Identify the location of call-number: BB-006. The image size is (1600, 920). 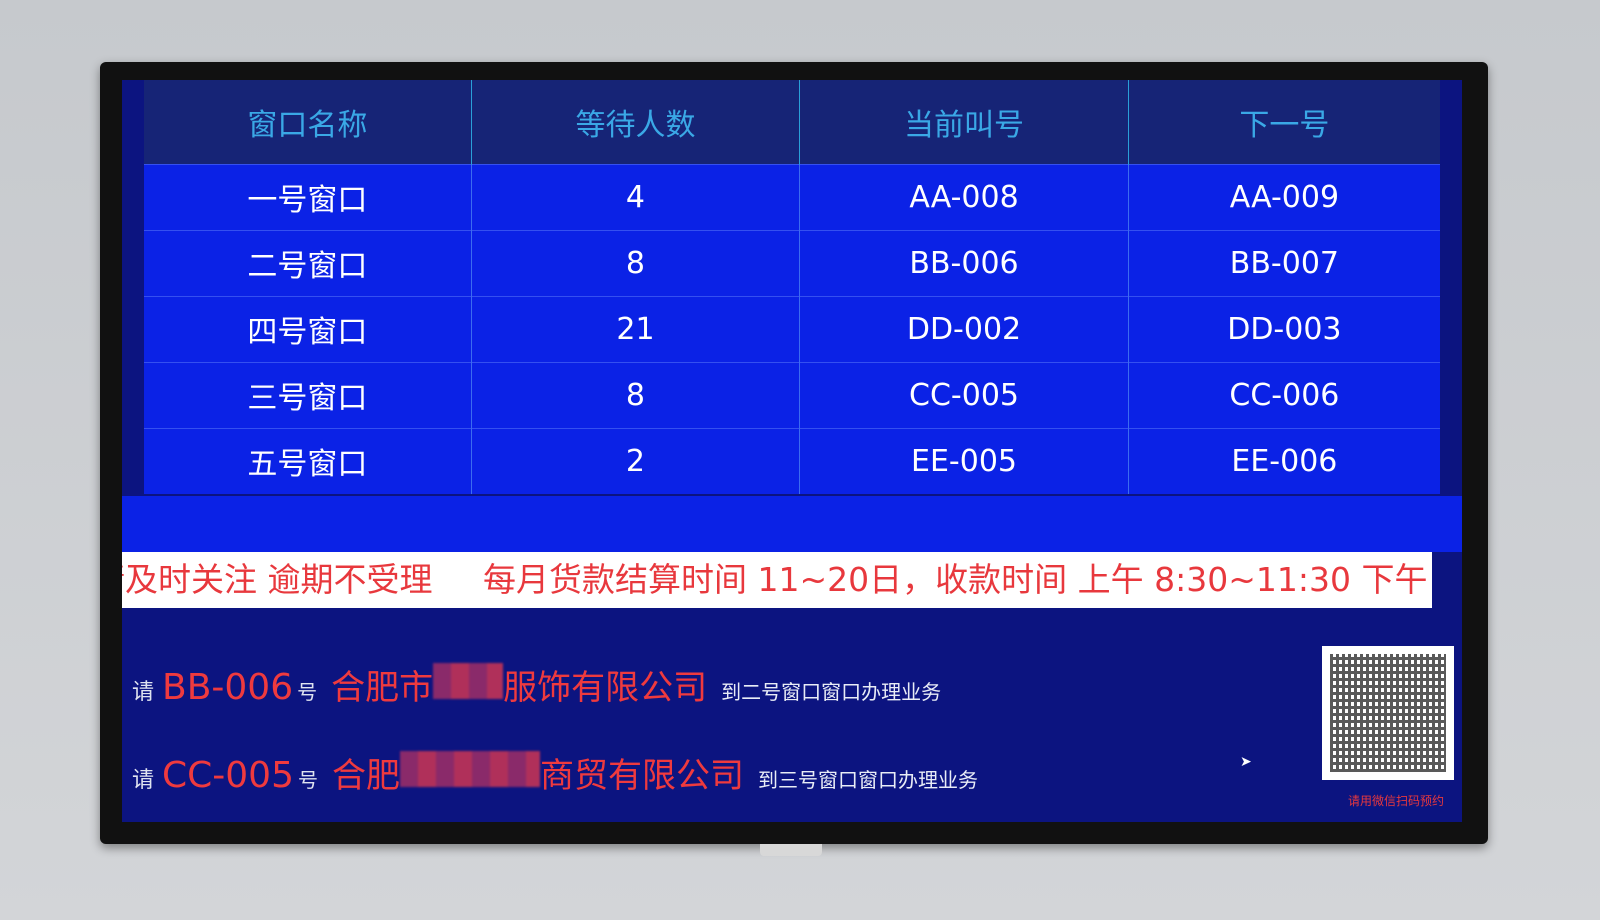
(228, 687).